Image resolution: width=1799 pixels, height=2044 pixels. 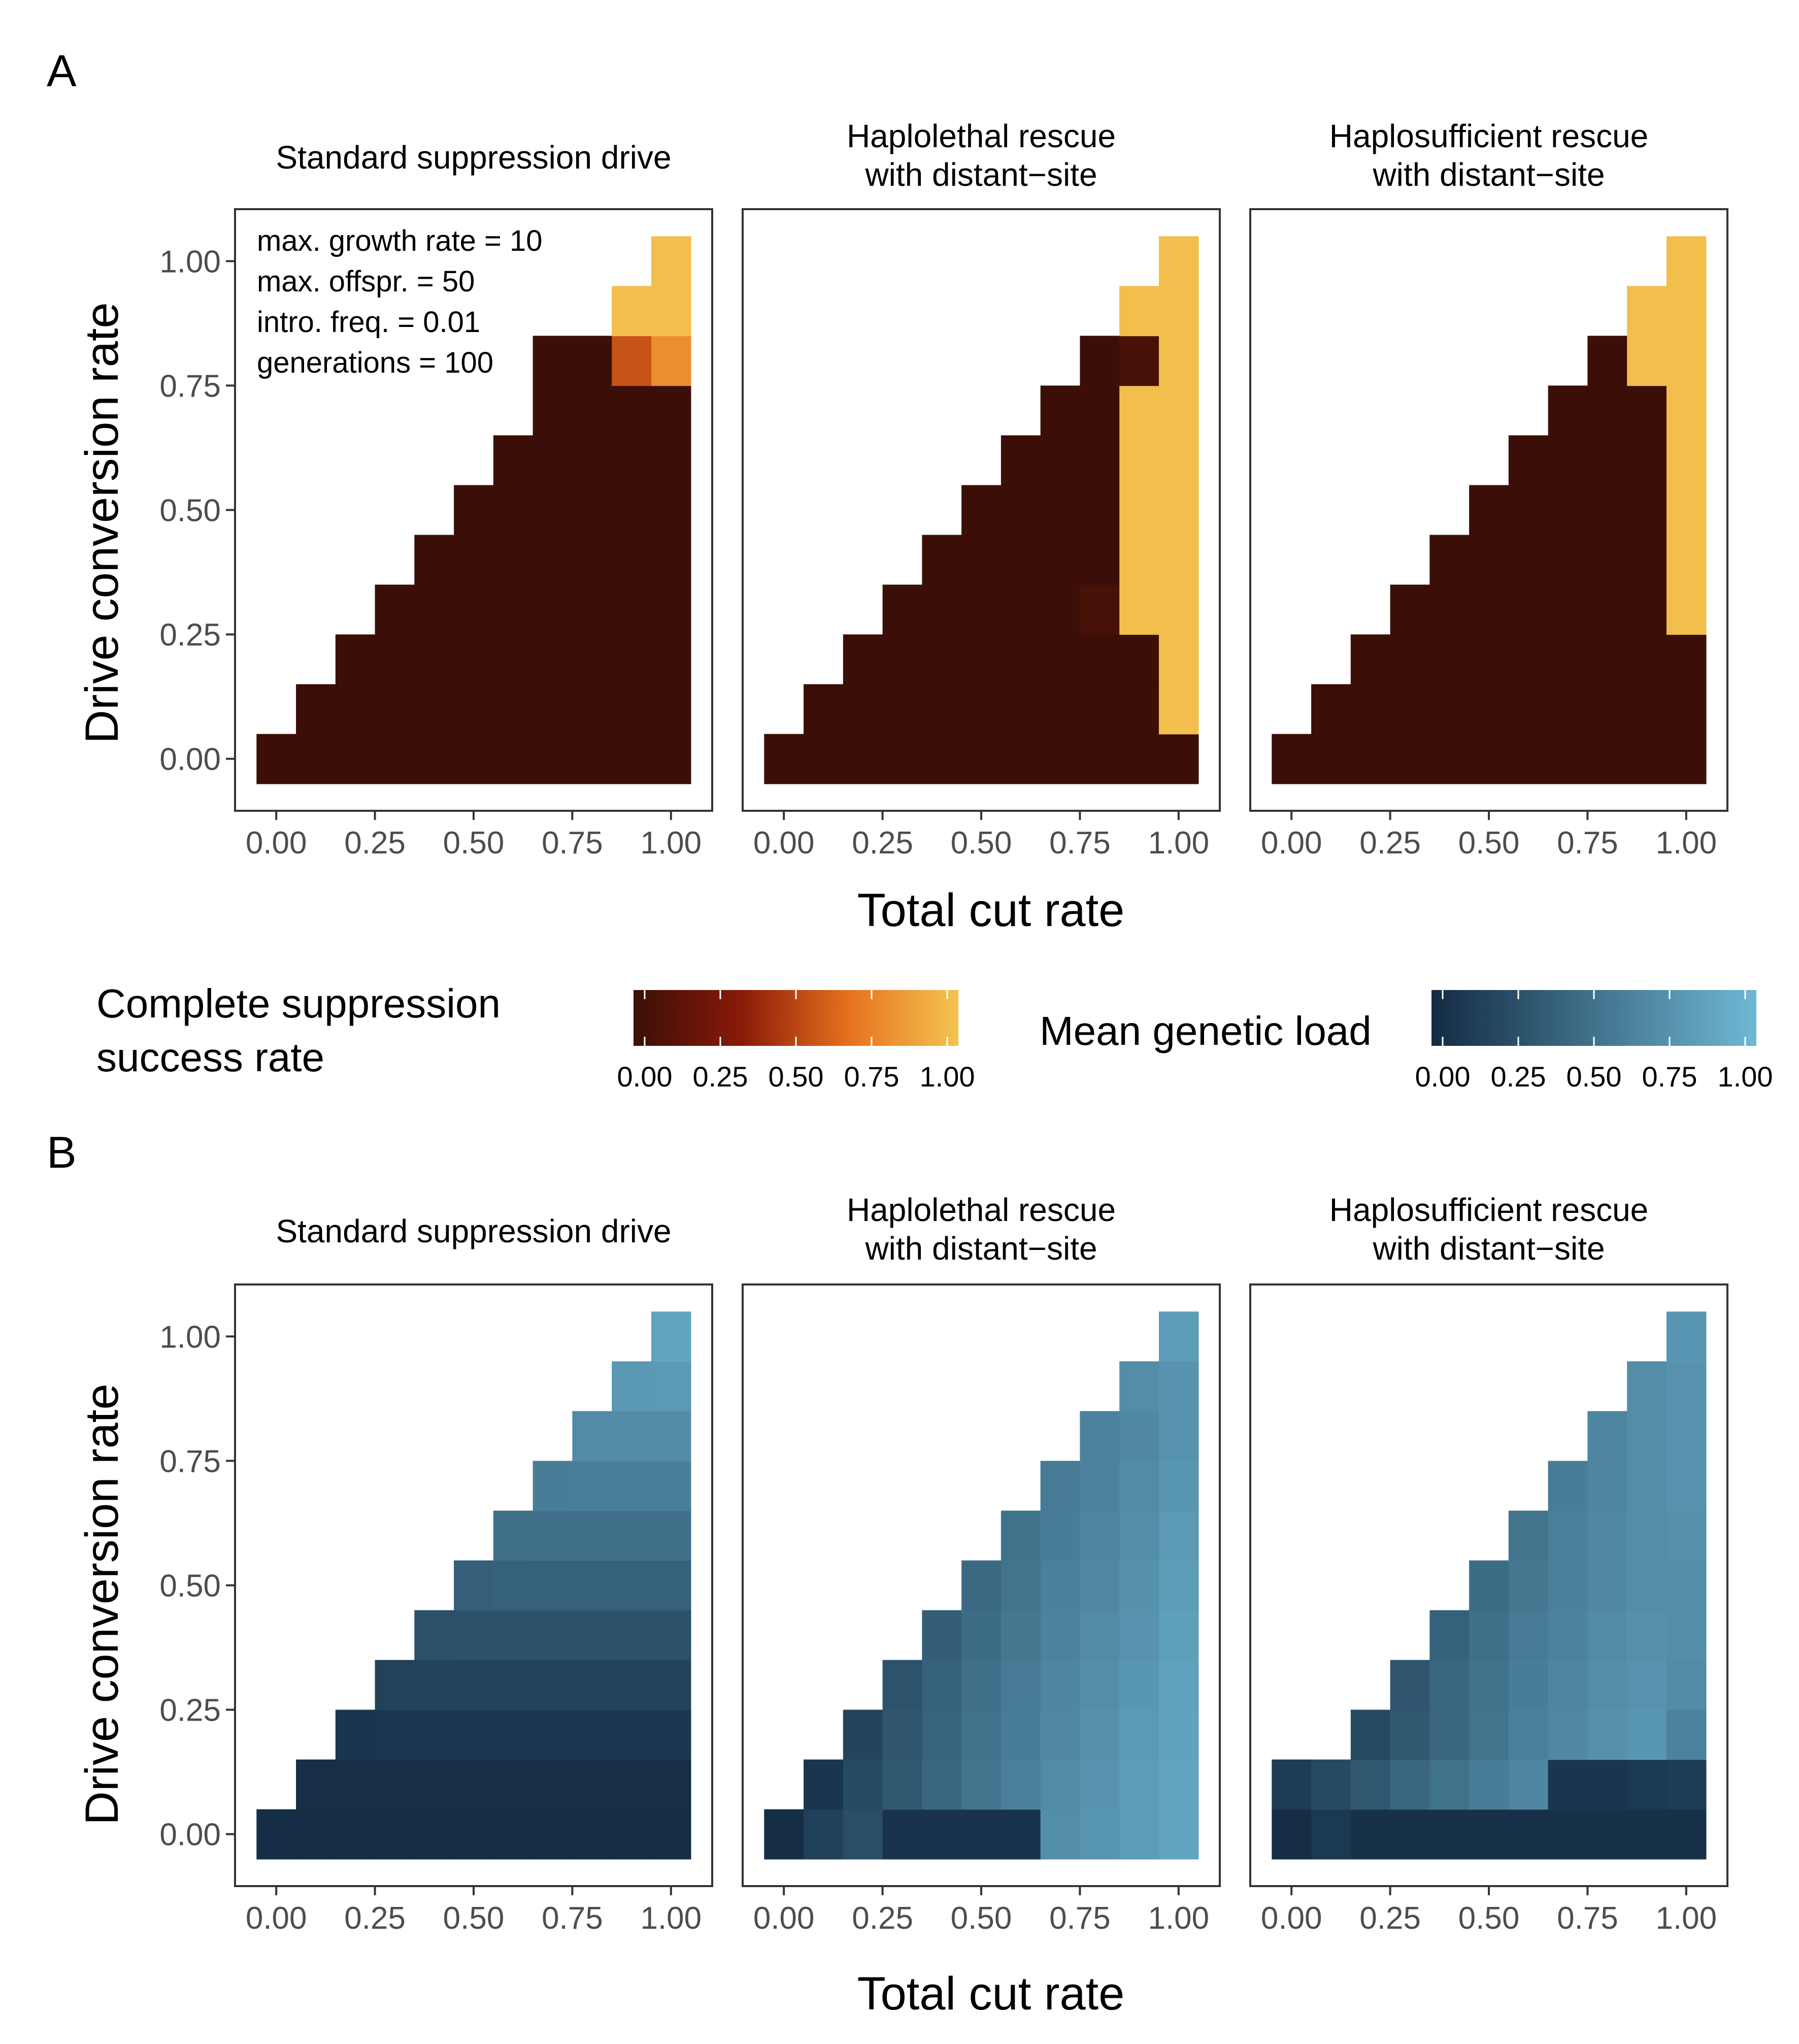 I want to click on x-tick-label: 0.00, so click(x=276, y=843).